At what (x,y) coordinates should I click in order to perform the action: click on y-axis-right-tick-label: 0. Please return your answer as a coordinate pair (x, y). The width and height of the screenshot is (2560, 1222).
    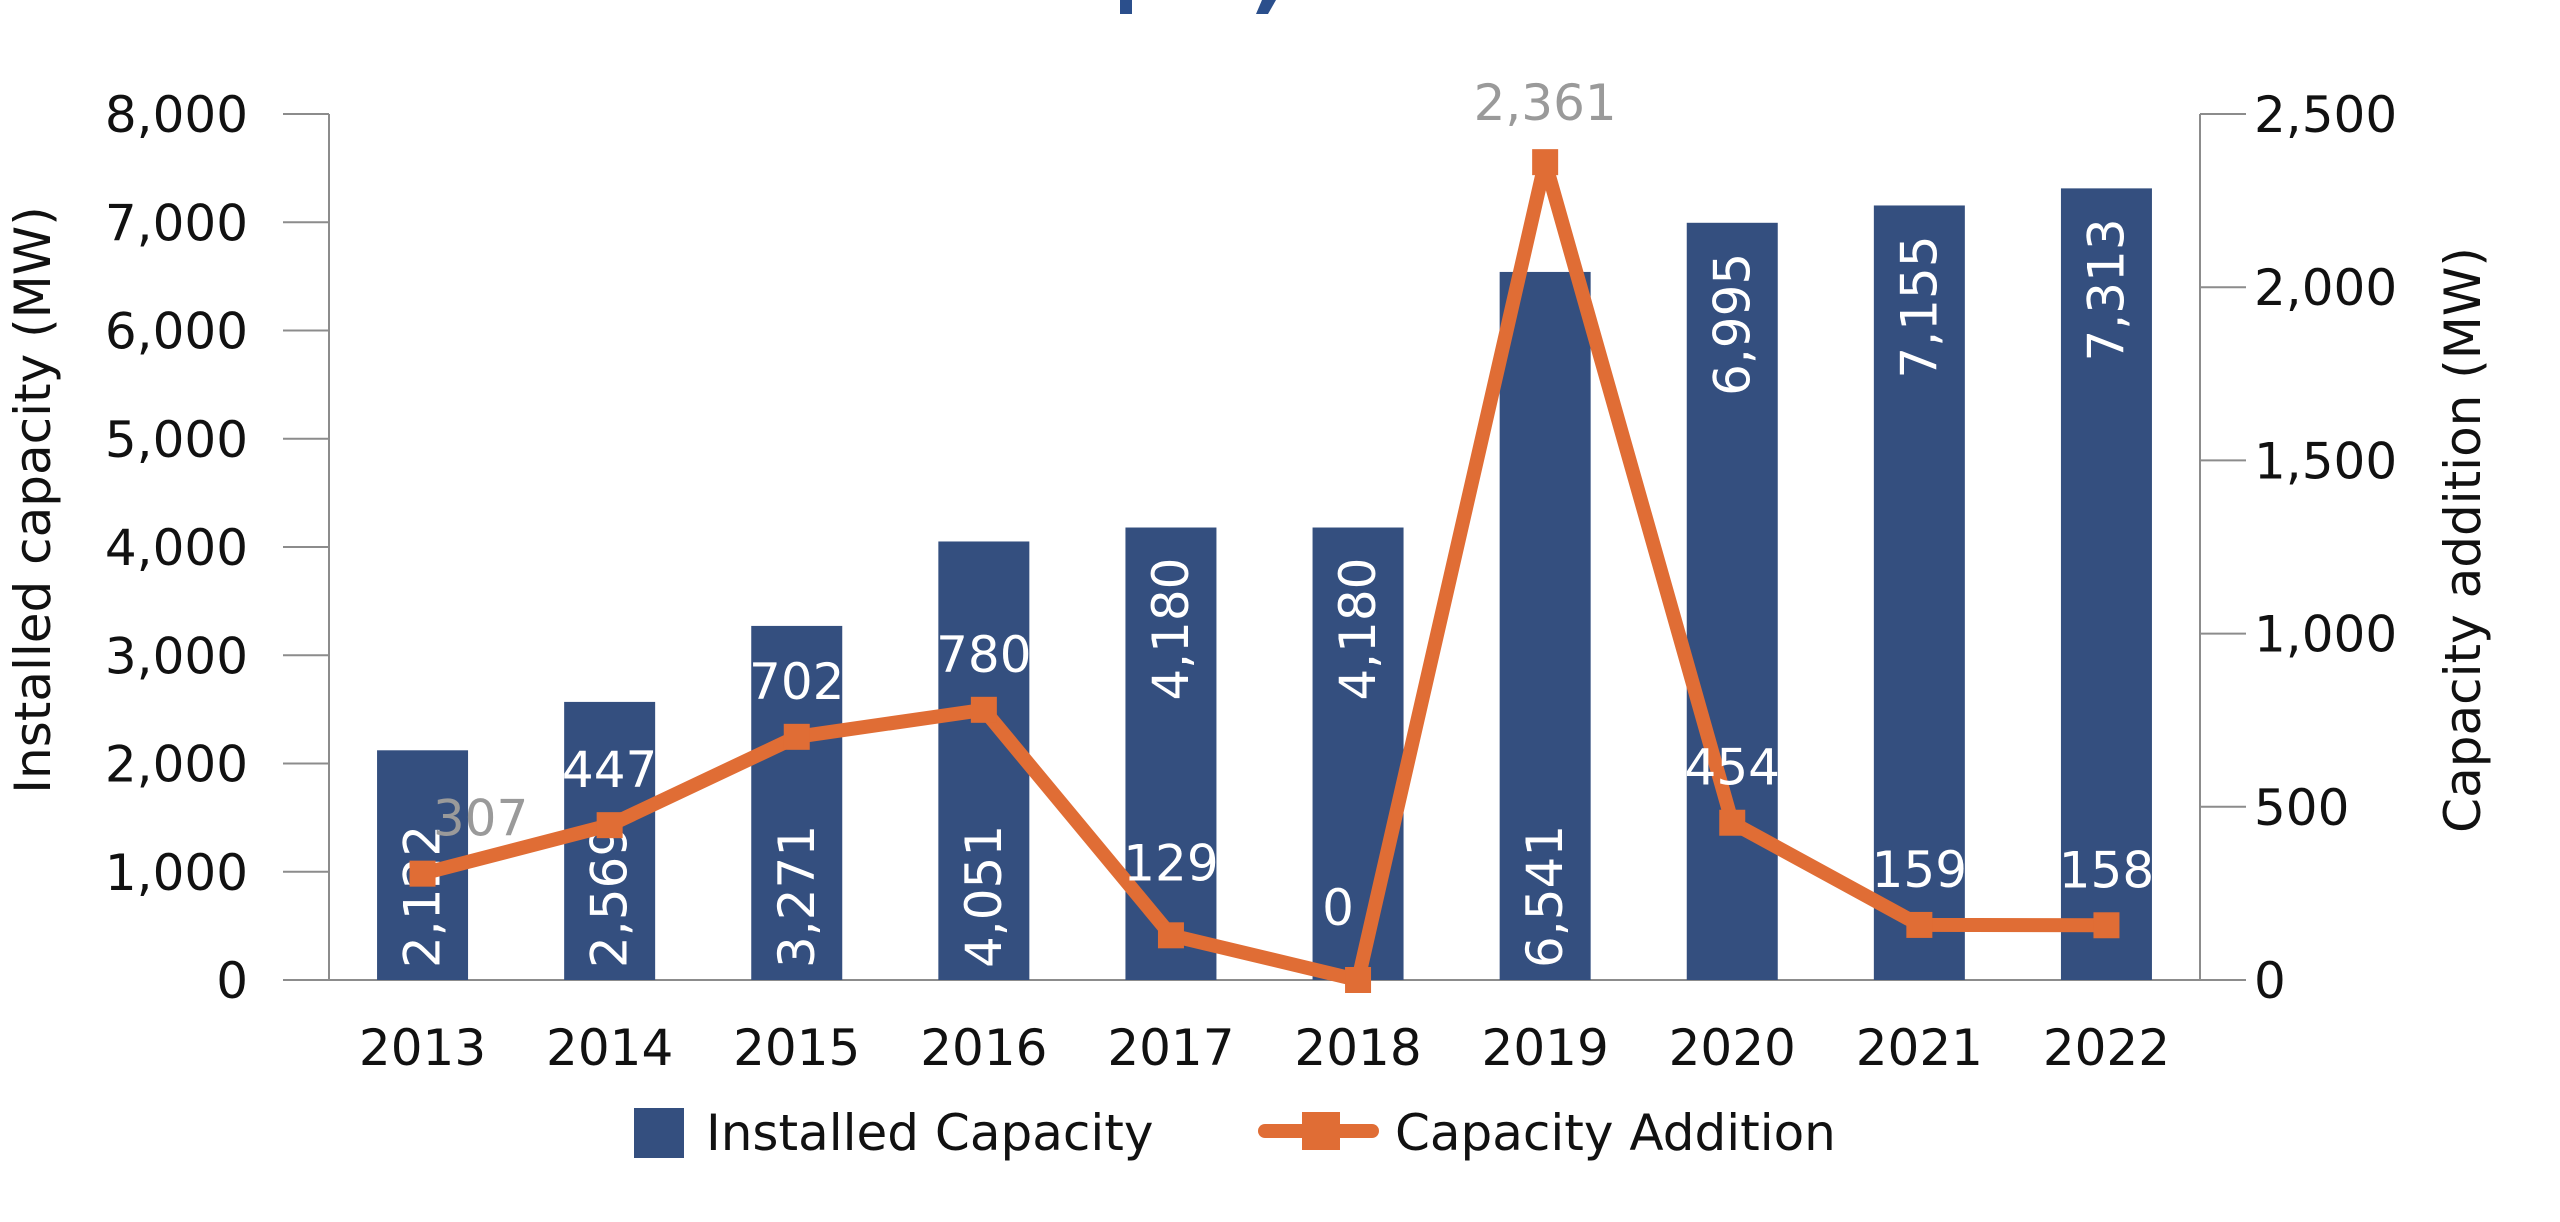
    Looking at the image, I should click on (2270, 981).